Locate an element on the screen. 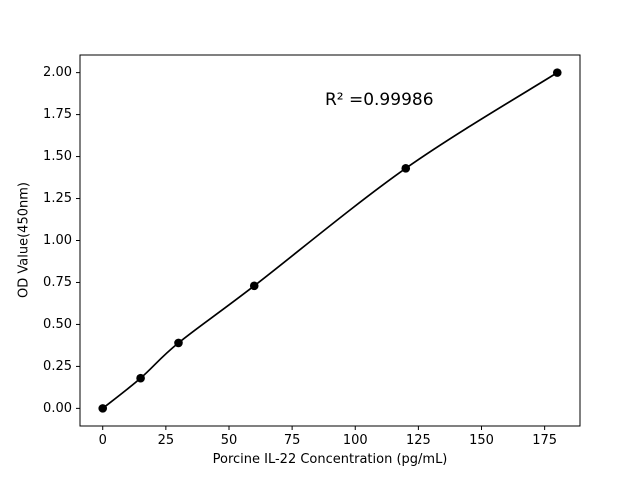 This screenshot has width=640, height=480. y-axis-tick-label: 0.00 is located at coordinates (57, 408).